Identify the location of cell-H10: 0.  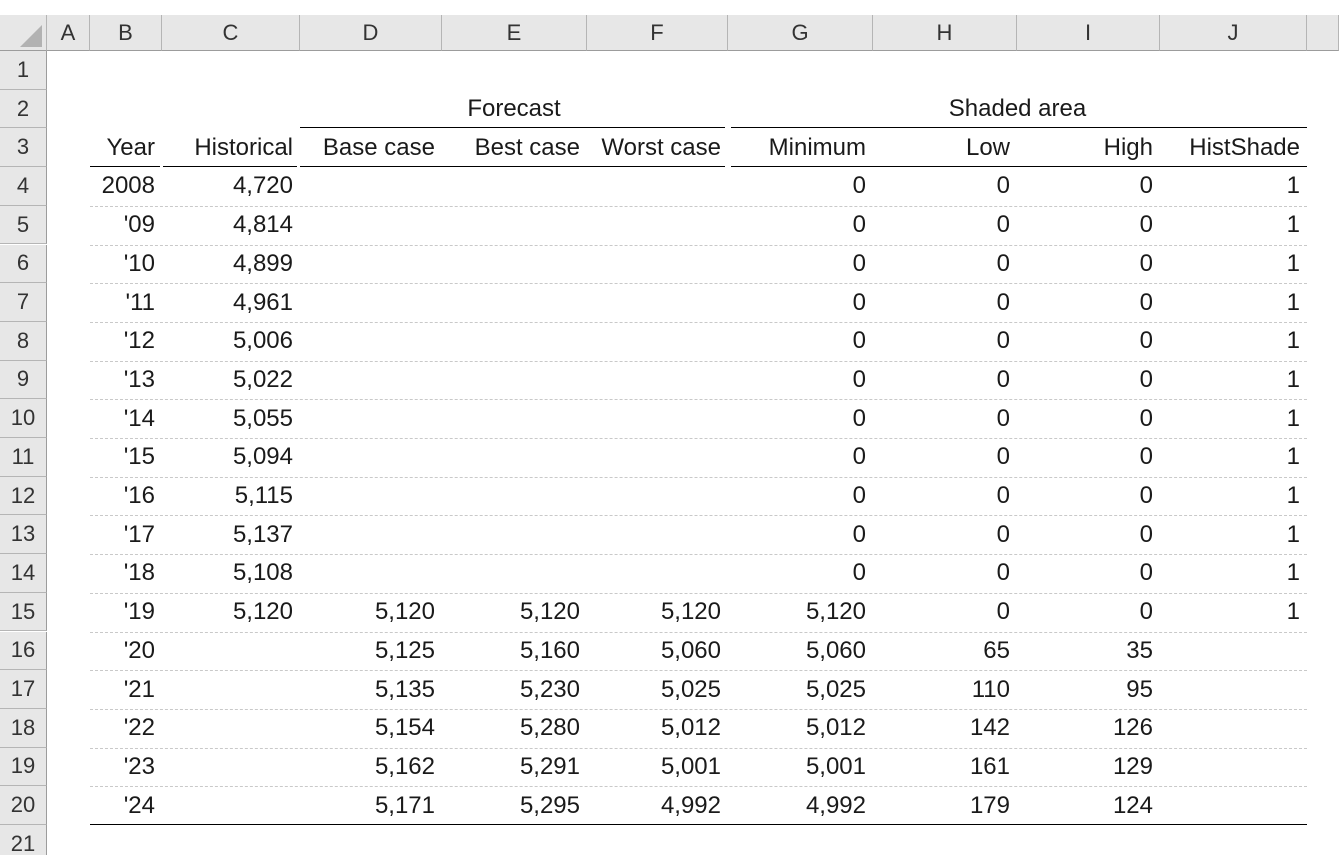
(1003, 418).